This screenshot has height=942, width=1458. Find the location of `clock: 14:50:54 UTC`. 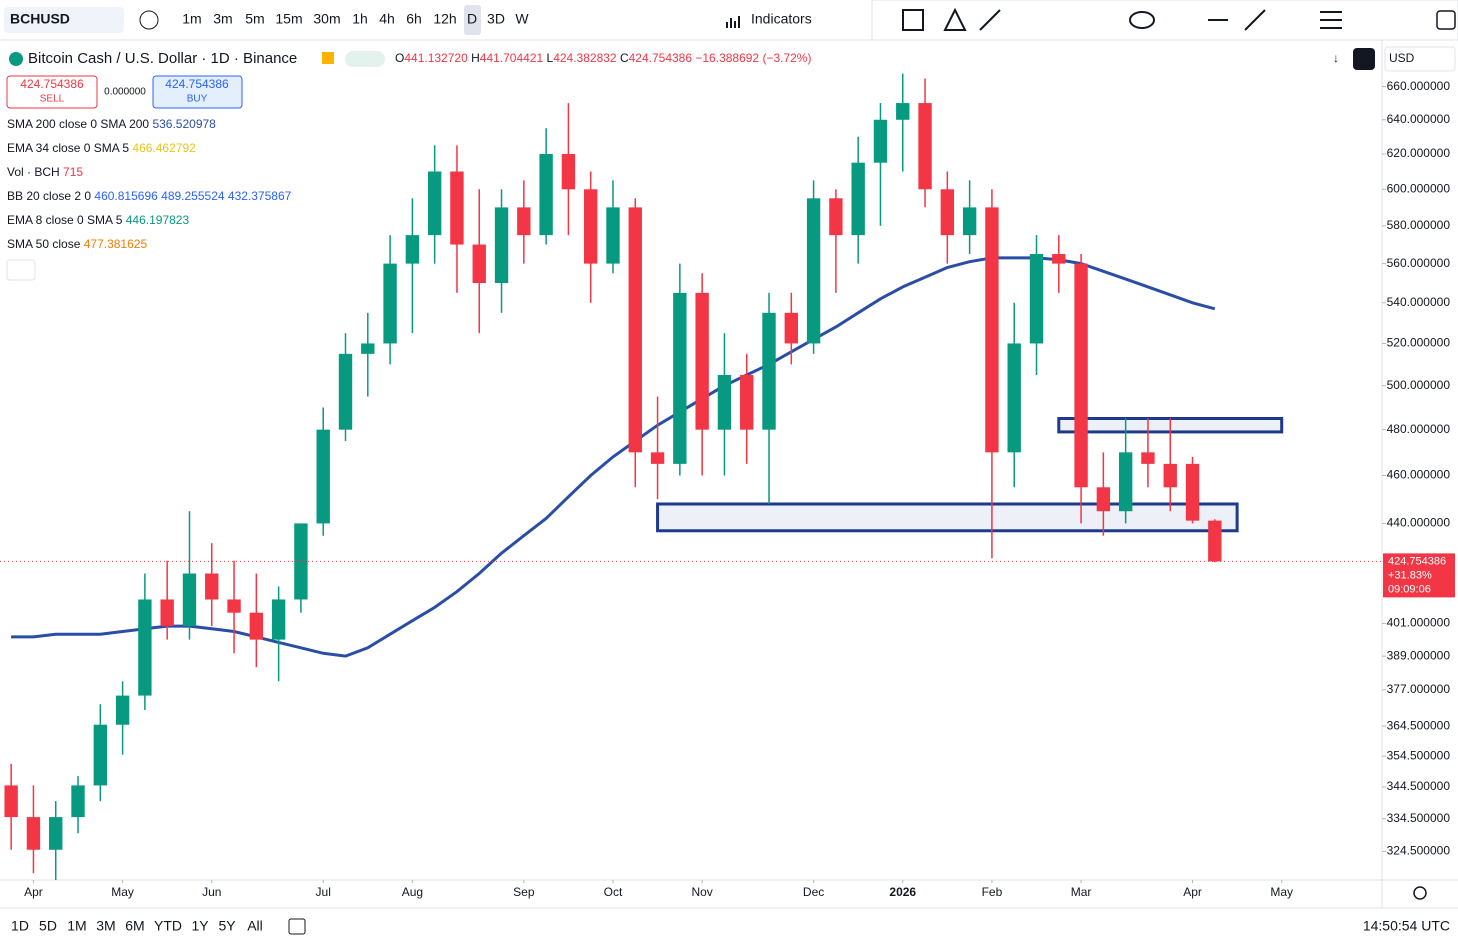

clock: 14:50:54 UTC is located at coordinates (1406, 926).